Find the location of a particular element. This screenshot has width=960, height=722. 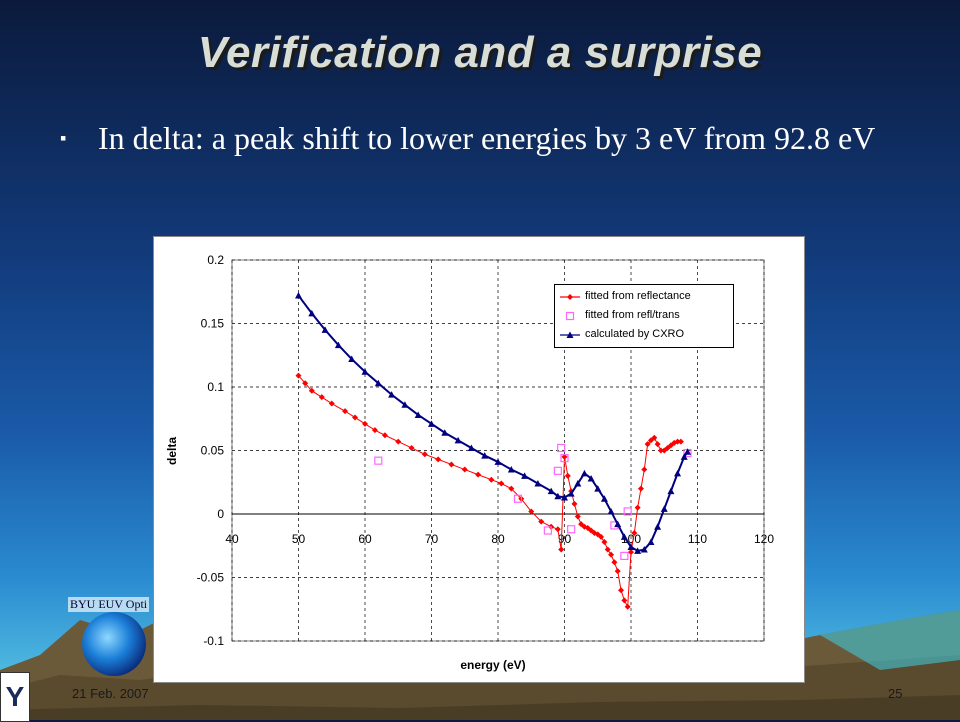

x-axis-label: energy (eV) is located at coordinates (492, 665).